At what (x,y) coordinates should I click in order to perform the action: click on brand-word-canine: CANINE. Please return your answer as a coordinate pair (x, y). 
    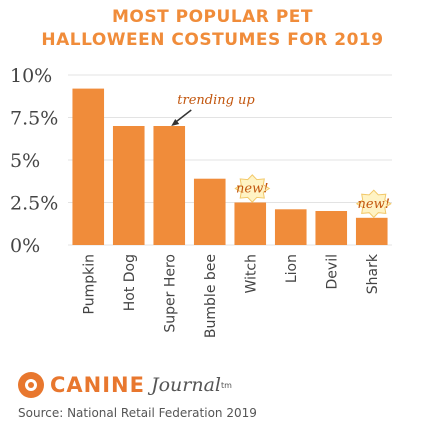
    Looking at the image, I should click on (97, 385).